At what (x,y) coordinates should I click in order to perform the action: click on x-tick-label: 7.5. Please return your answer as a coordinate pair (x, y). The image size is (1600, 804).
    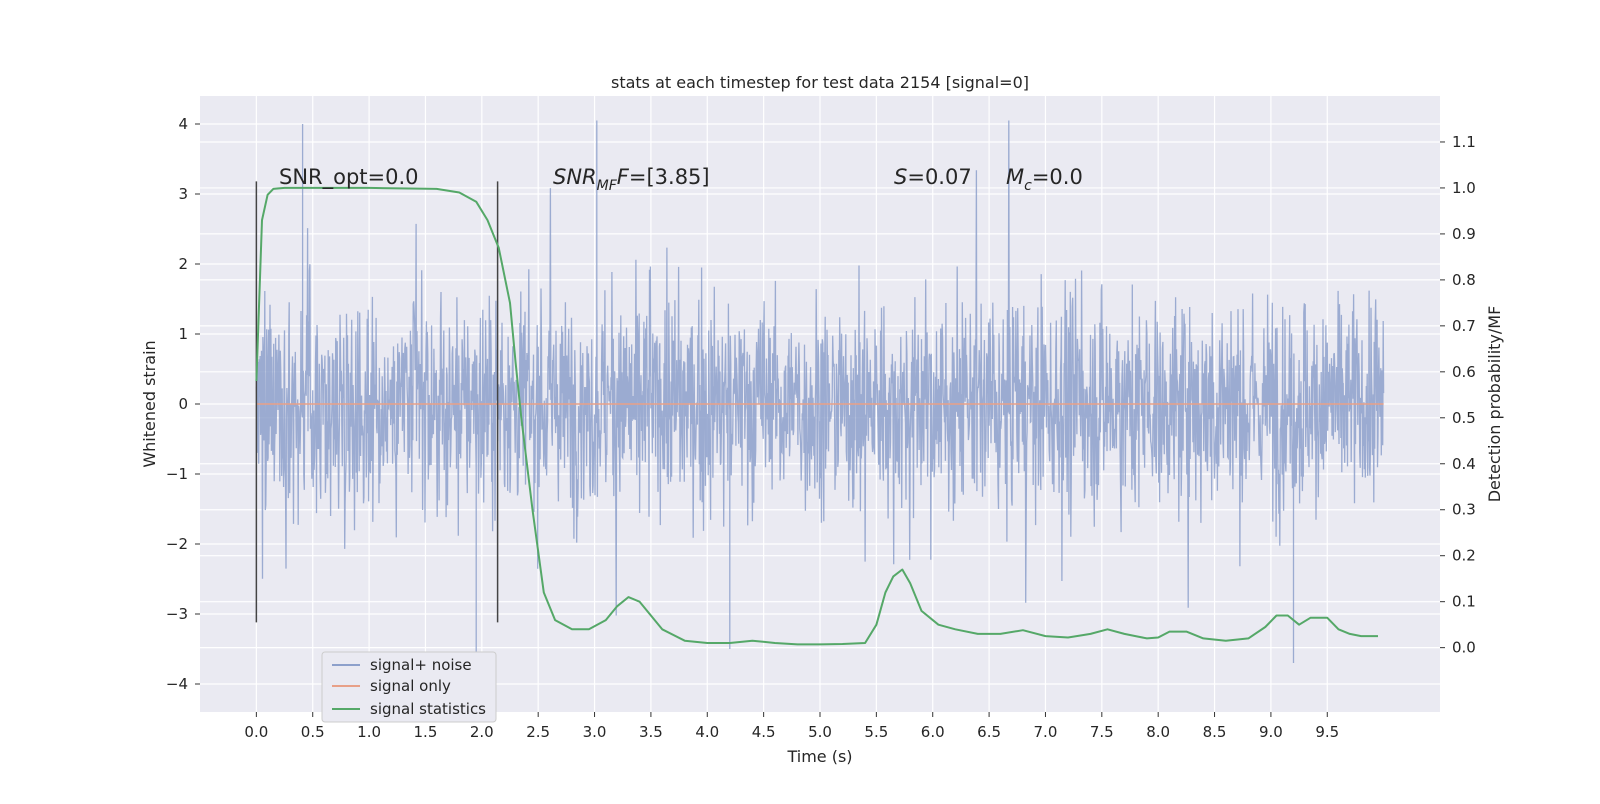
    Looking at the image, I should click on (1102, 732).